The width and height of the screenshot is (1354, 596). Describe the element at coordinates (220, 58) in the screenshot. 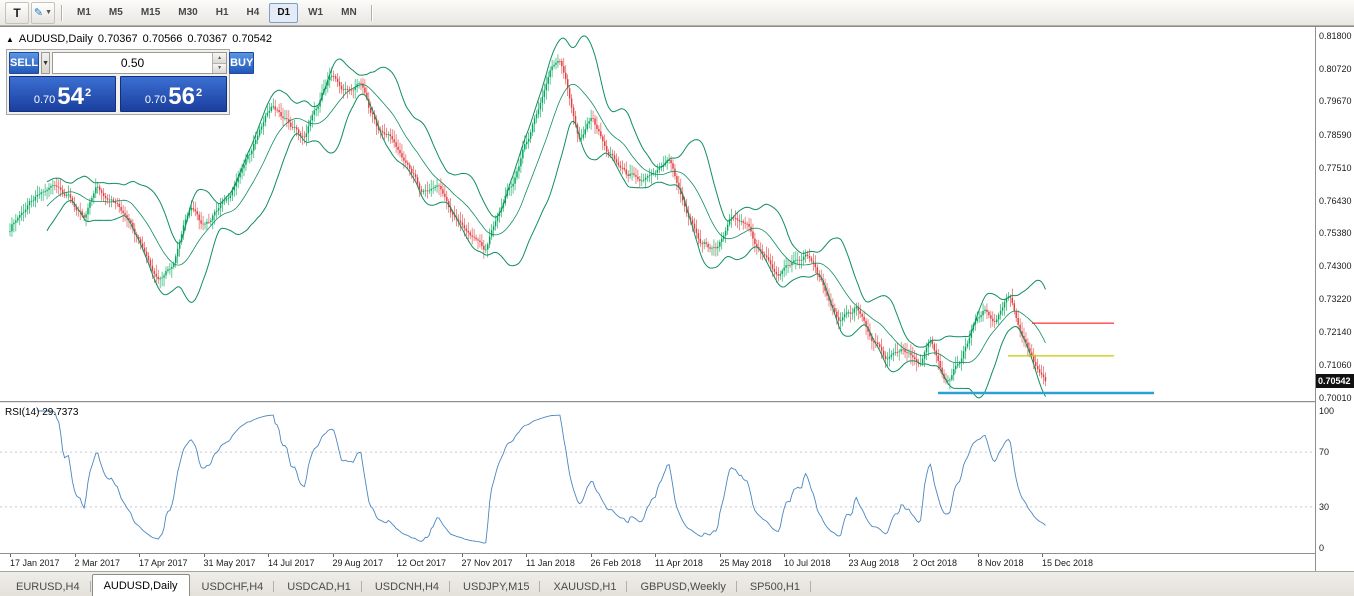

I see `spinner-up-icon: ▲` at that location.